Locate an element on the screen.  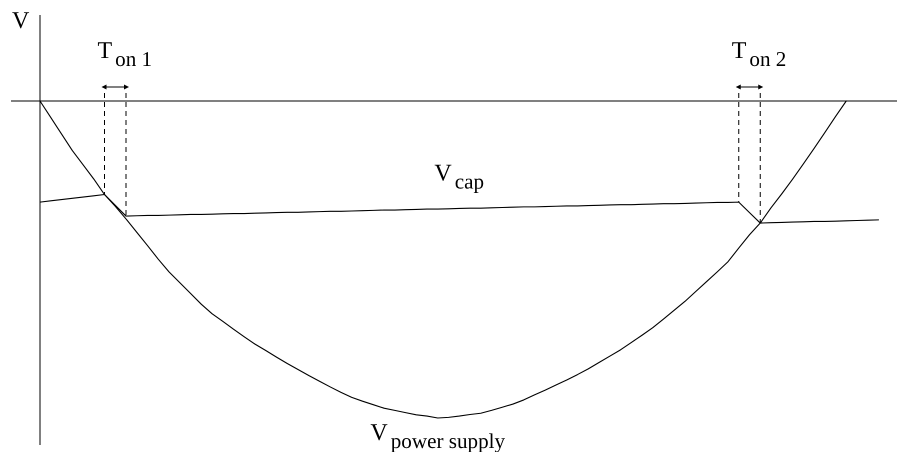
y-axis-title: V is located at coordinates (21, 21).